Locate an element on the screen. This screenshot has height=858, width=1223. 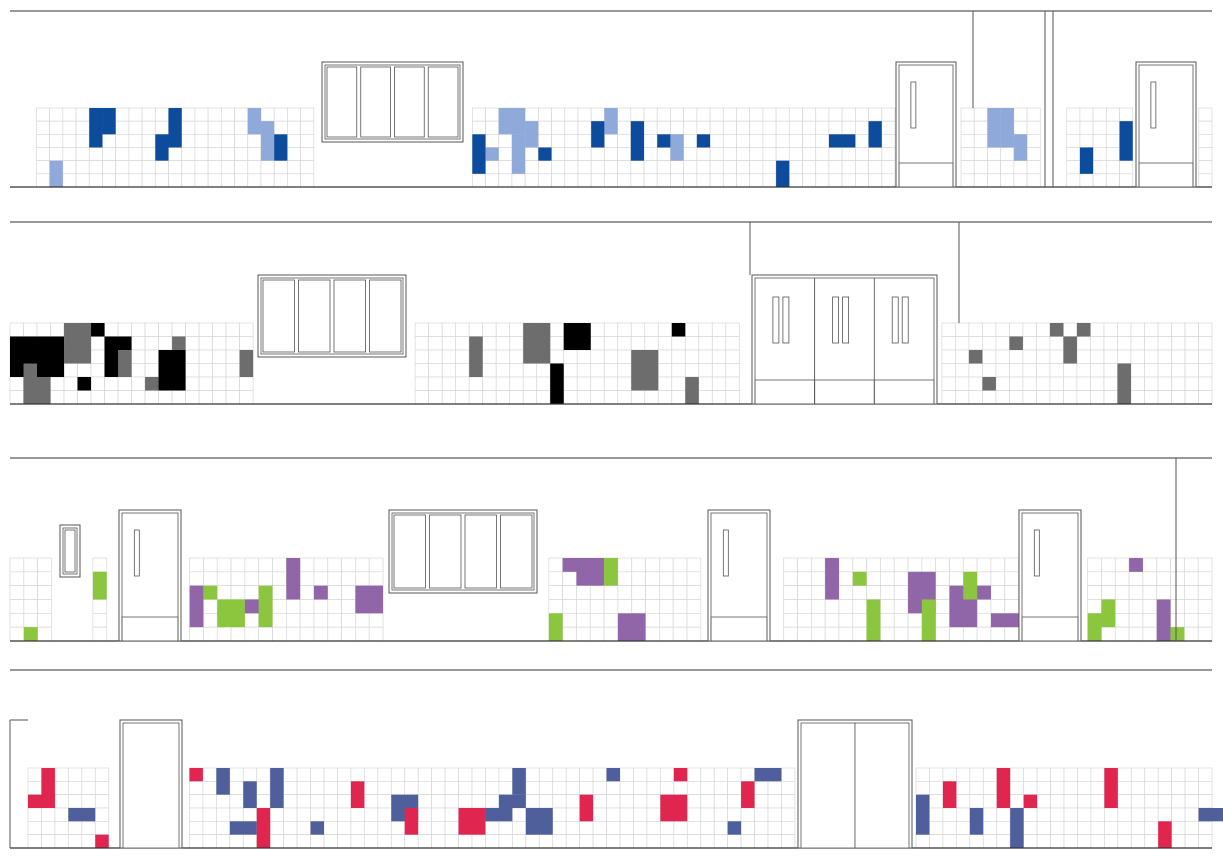
window-inner-frame is located at coordinates (70, 551).